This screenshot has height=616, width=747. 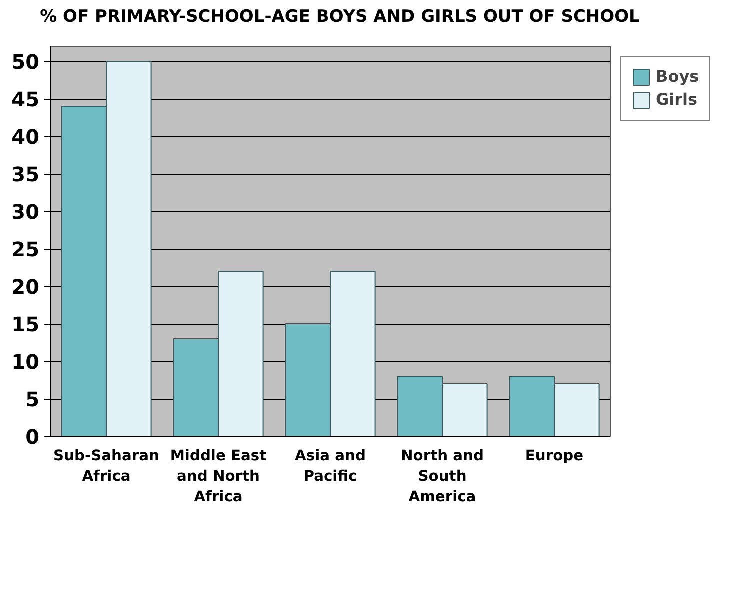 I want to click on x-tick-label: Europe, so click(x=554, y=455).